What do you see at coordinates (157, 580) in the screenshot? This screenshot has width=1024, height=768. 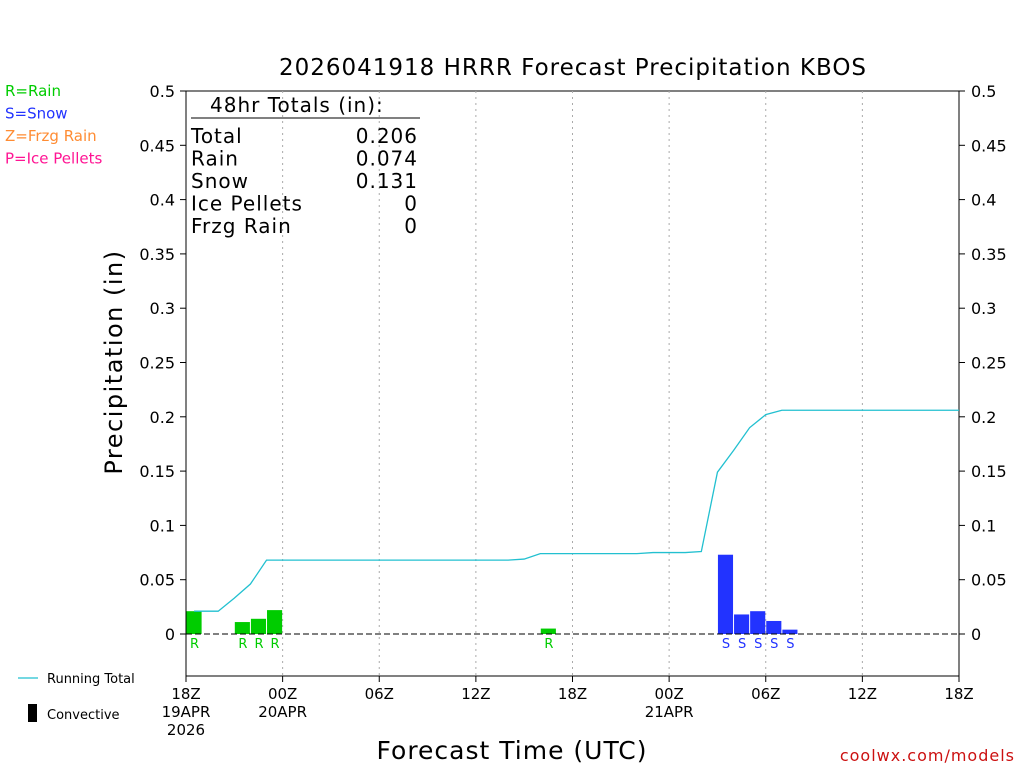 I see `y-tick-label: 0.05` at bounding box center [157, 580].